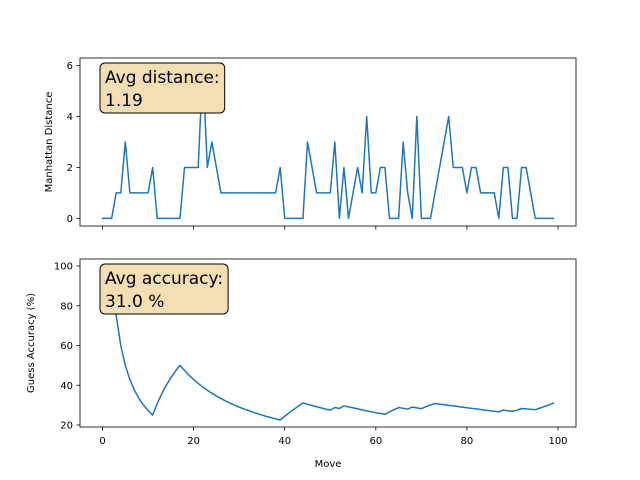 The height and width of the screenshot is (480, 640). Describe the element at coordinates (102, 441) in the screenshot. I see `accuracy-x-tick-label: 0` at that location.